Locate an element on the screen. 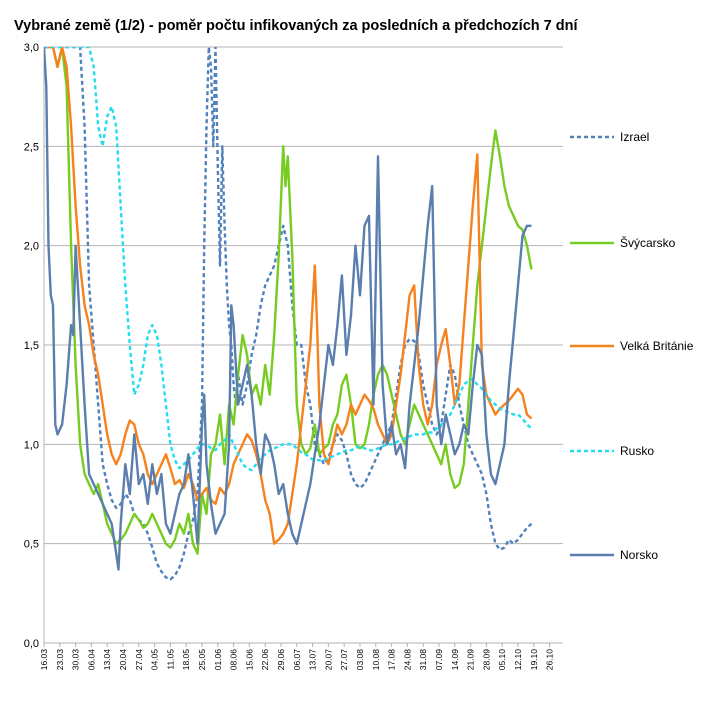 This screenshot has width=708, height=706. y-tick-label: 0,0 is located at coordinates (31, 644).